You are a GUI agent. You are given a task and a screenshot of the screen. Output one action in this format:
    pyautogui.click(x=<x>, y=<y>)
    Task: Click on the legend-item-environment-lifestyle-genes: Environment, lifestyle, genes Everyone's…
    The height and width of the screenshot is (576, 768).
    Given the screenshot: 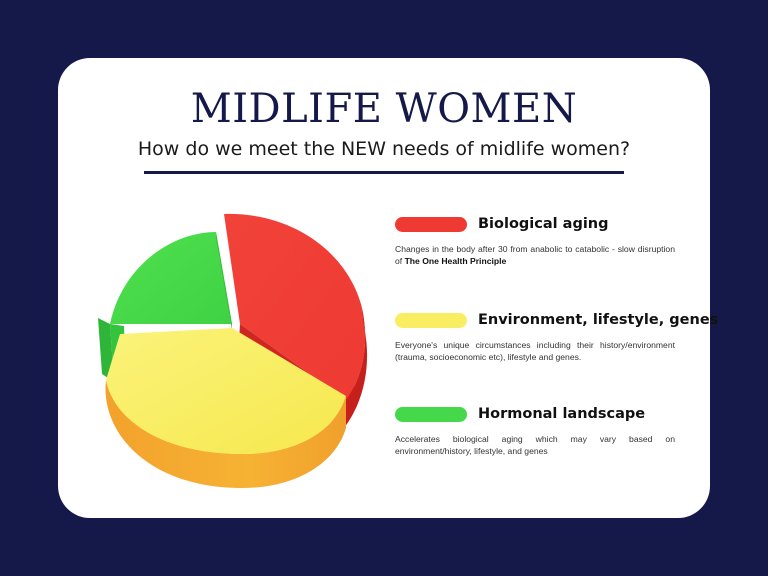 What is the action you would take?
    pyautogui.click(x=556, y=335)
    